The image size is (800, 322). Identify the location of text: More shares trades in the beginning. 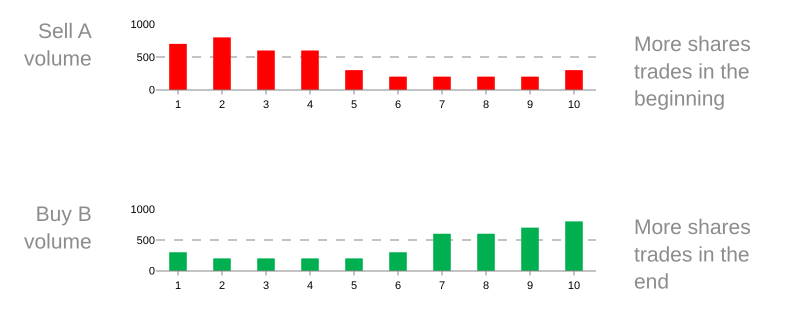
(692, 72).